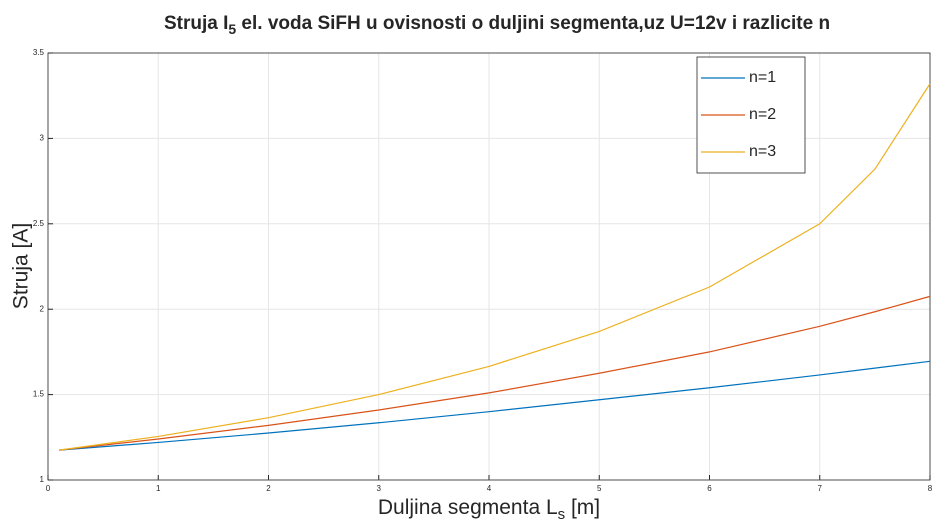 The width and height of the screenshot is (932, 528). Describe the element at coordinates (39, 52) in the screenshot. I see `y-tick-label: 3.5` at that location.